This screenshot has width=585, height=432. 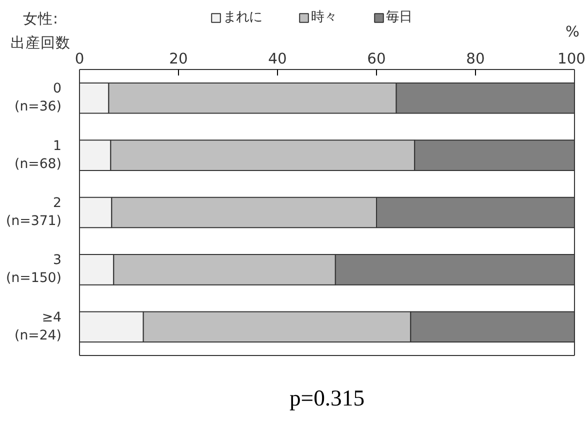 I want to click on y-tick-label: ≥4 (n=24), so click(x=38, y=327).